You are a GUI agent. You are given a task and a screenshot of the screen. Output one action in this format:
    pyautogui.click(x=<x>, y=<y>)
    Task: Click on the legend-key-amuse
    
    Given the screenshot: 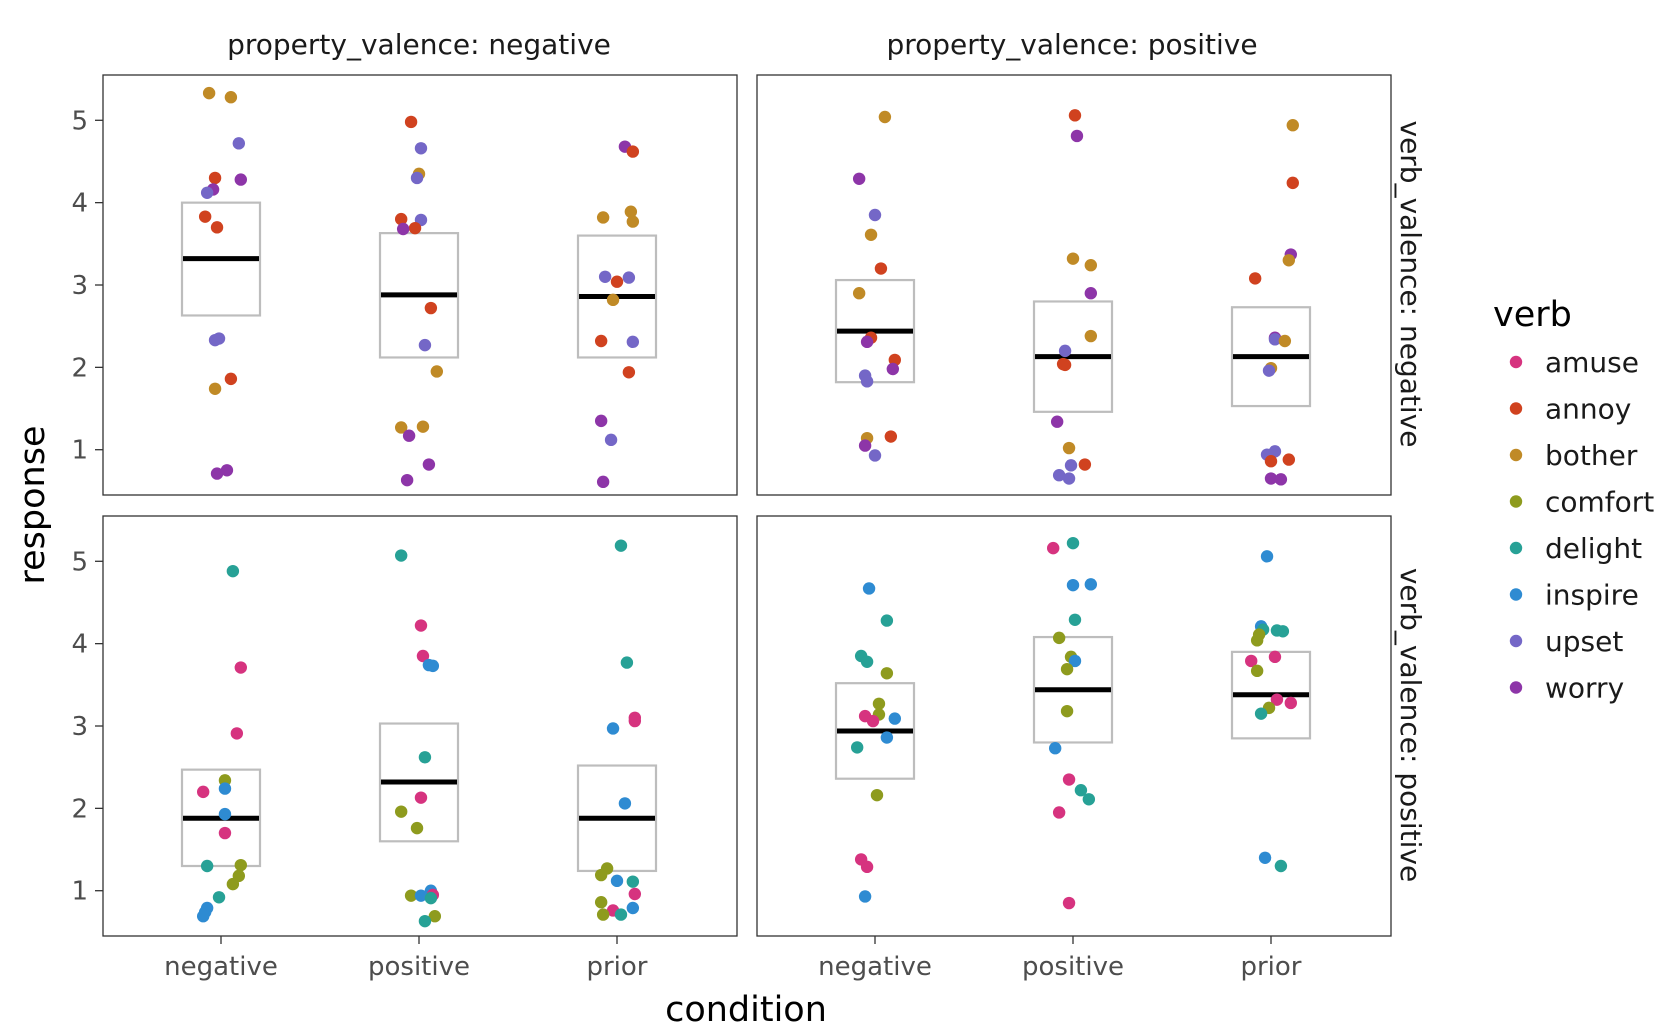 What is the action you would take?
    pyautogui.click(x=1516, y=362)
    